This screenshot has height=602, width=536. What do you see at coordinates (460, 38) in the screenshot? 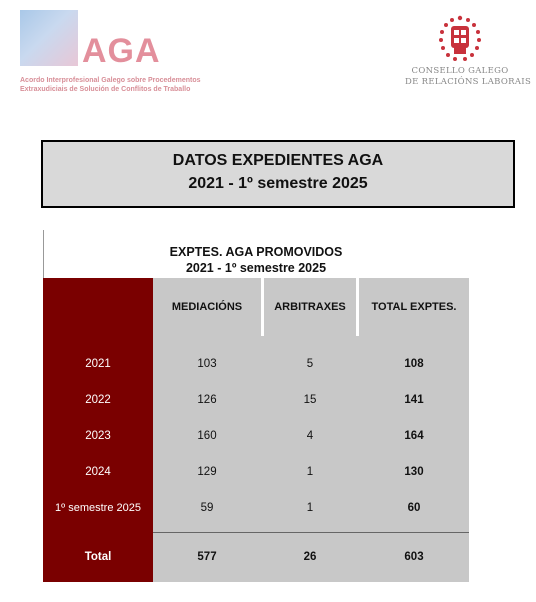
I see `consello-seal-icon` at bounding box center [460, 38].